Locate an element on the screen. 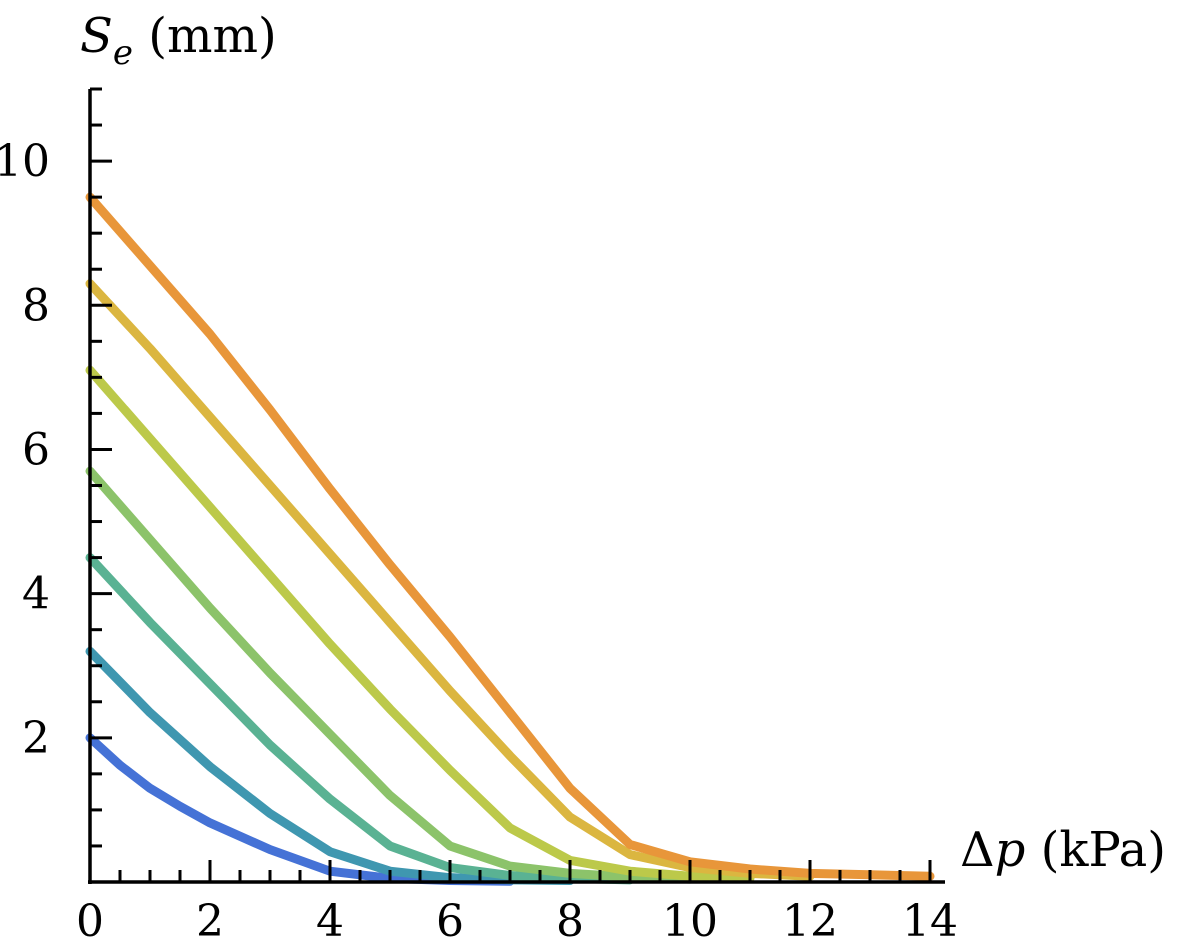 The image size is (1200, 941). x-tick-label: 10 is located at coordinates (690, 918).